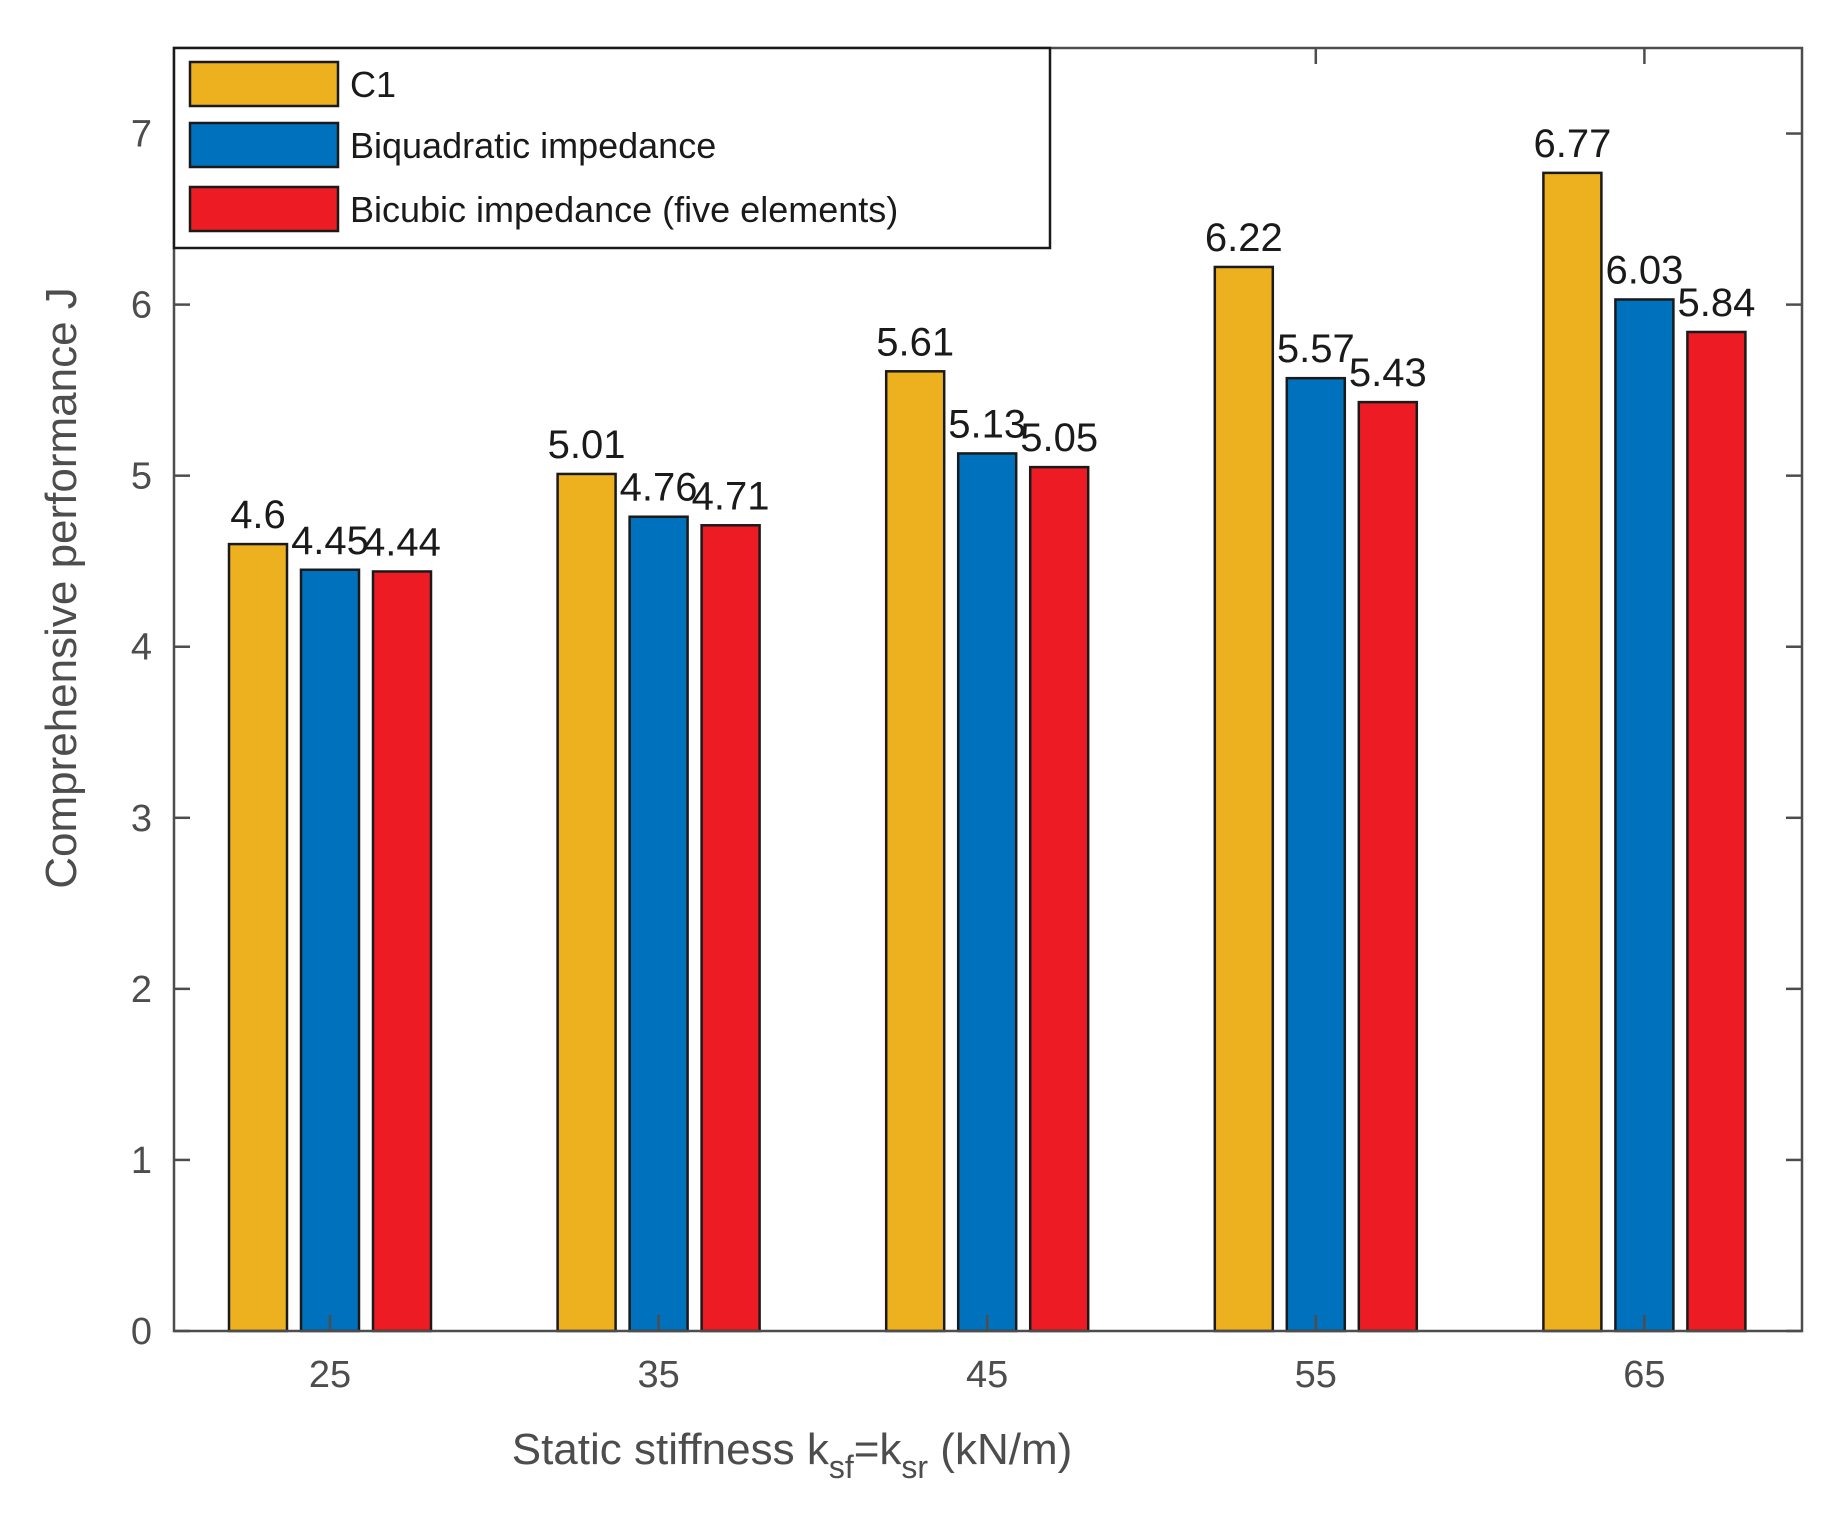 The height and width of the screenshot is (1520, 1833). I want to click on y-tick-label: 5, so click(141, 477).